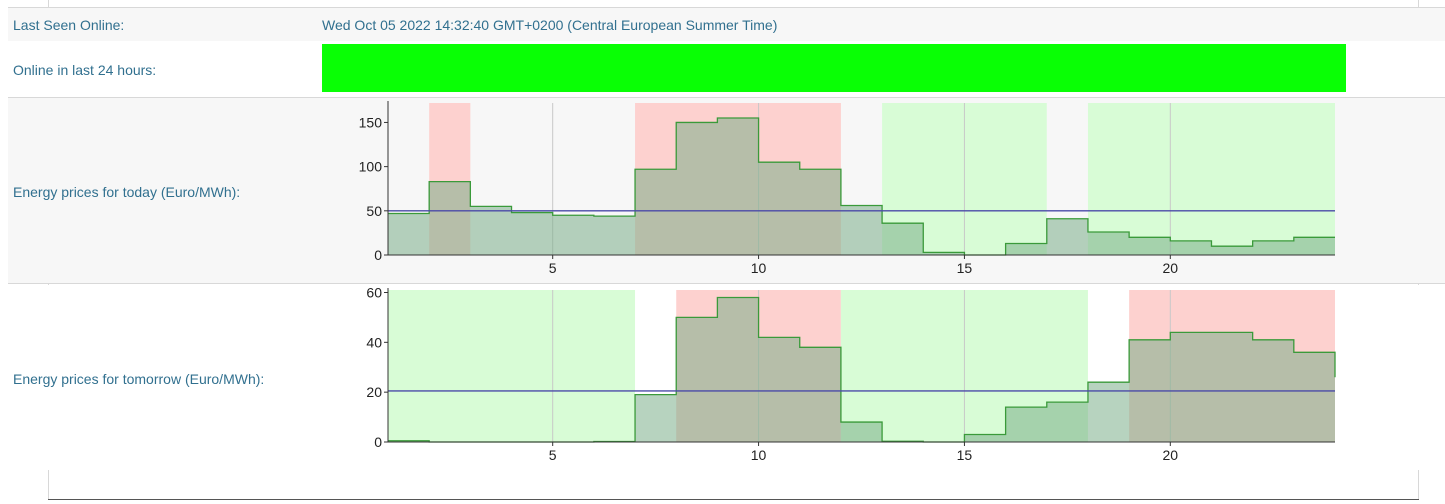  I want to click on tomorrow-prices-label: Energy prices for tomorrow (Euro/MWh):, so click(139, 379).